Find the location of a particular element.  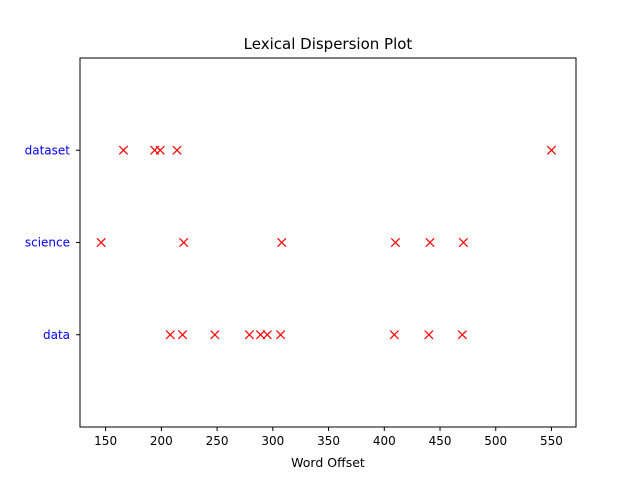

category-label-dataset: dataset is located at coordinates (48, 150).